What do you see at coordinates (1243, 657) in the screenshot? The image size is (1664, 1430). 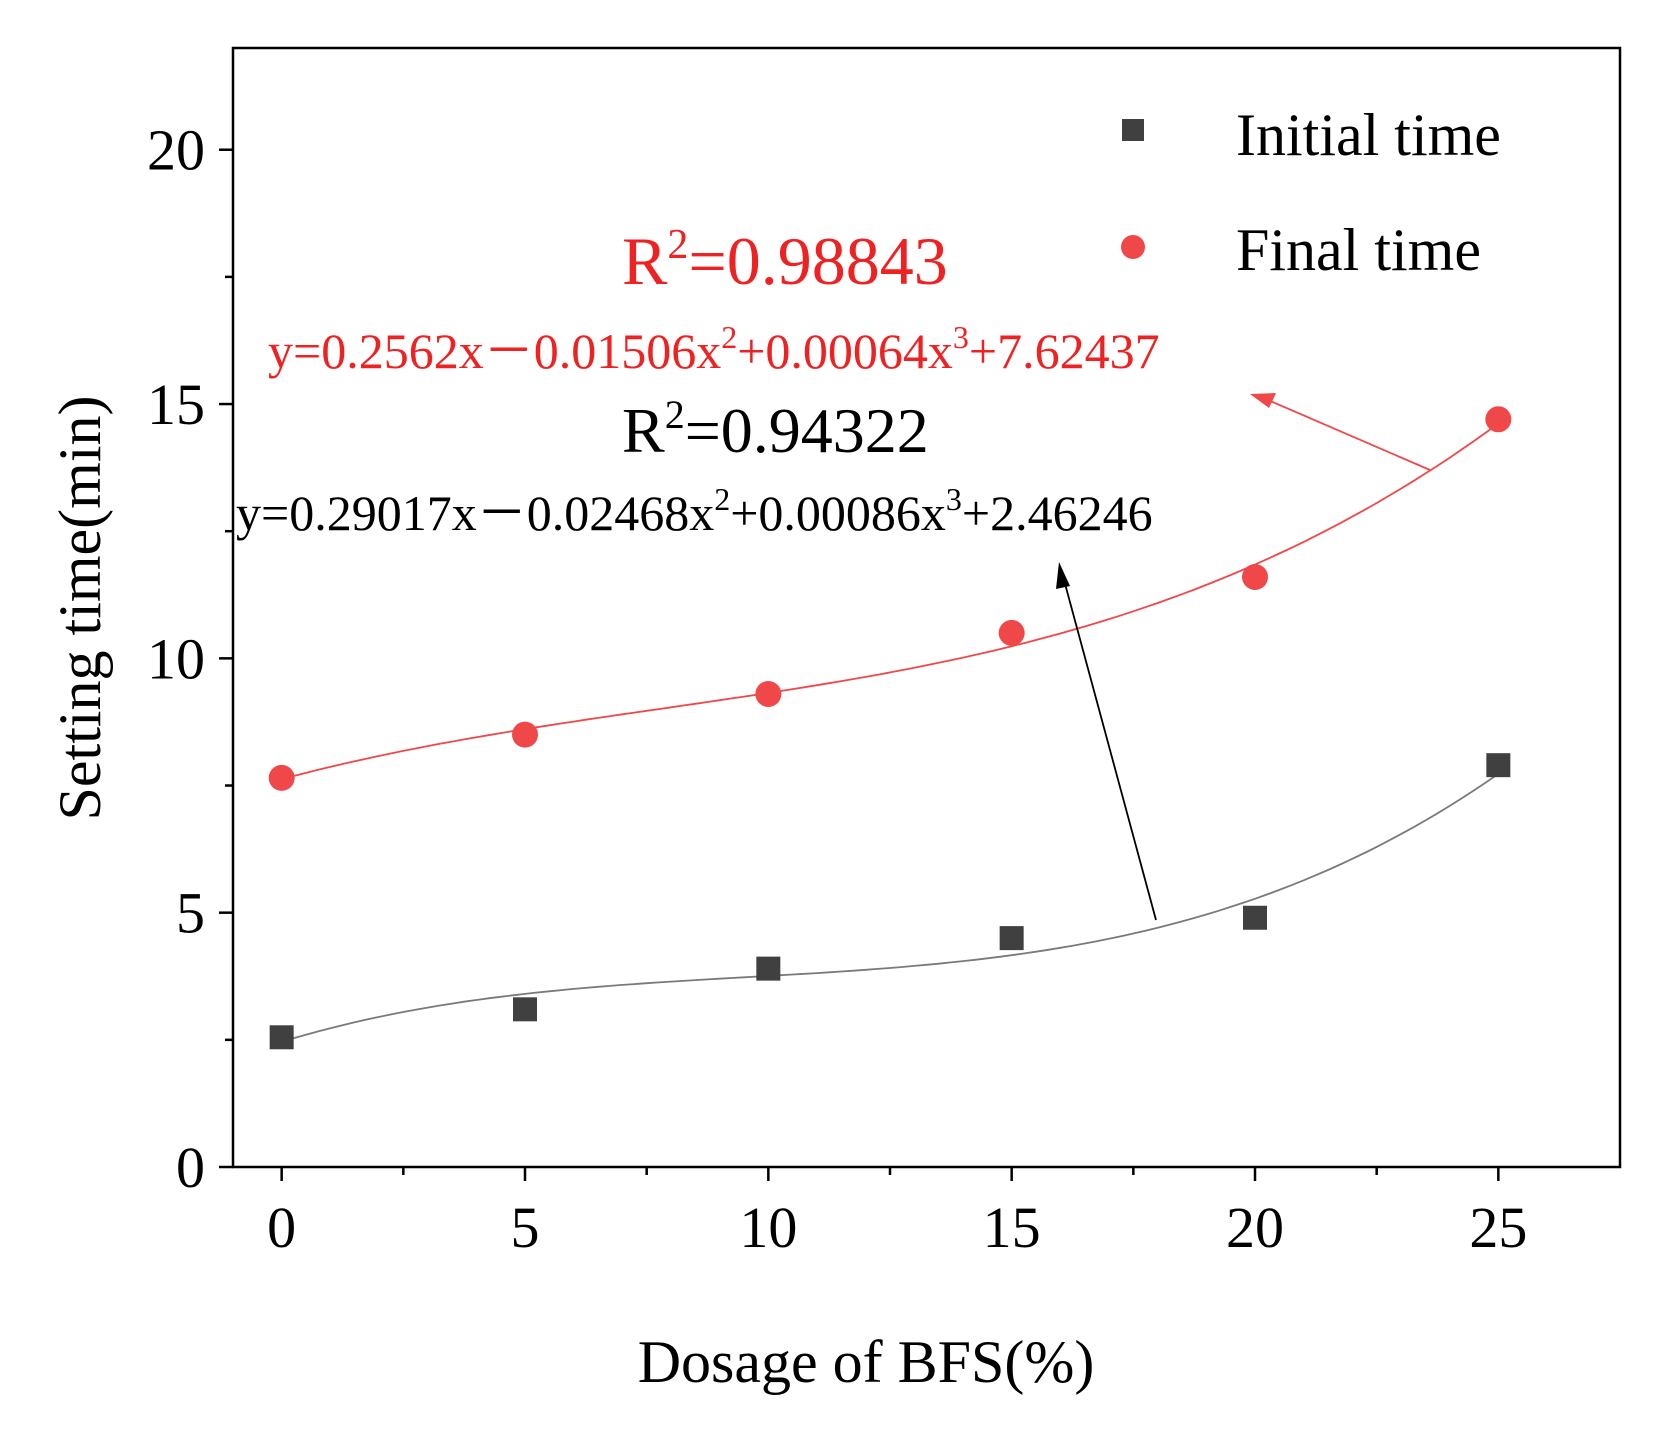 I see `annotation-arrows` at bounding box center [1243, 657].